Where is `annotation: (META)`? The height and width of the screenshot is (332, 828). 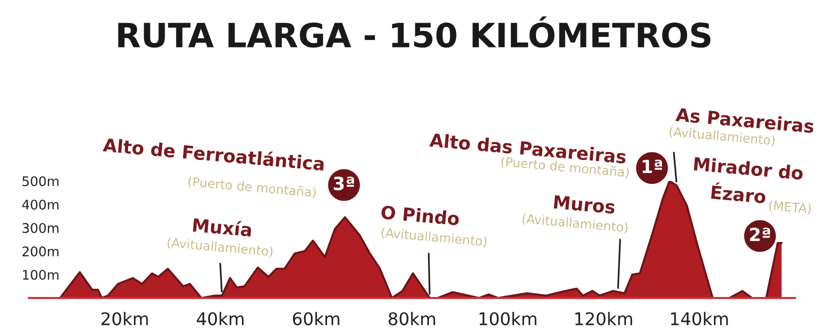 annotation: (META) is located at coordinates (790, 207).